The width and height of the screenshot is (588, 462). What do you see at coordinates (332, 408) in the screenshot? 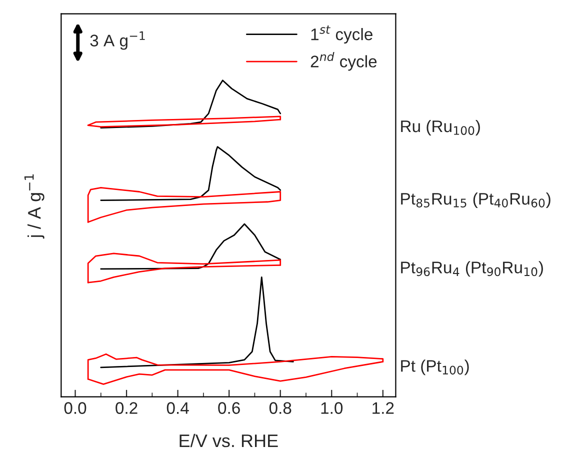
I see `x-tick-label: 1.0` at bounding box center [332, 408].